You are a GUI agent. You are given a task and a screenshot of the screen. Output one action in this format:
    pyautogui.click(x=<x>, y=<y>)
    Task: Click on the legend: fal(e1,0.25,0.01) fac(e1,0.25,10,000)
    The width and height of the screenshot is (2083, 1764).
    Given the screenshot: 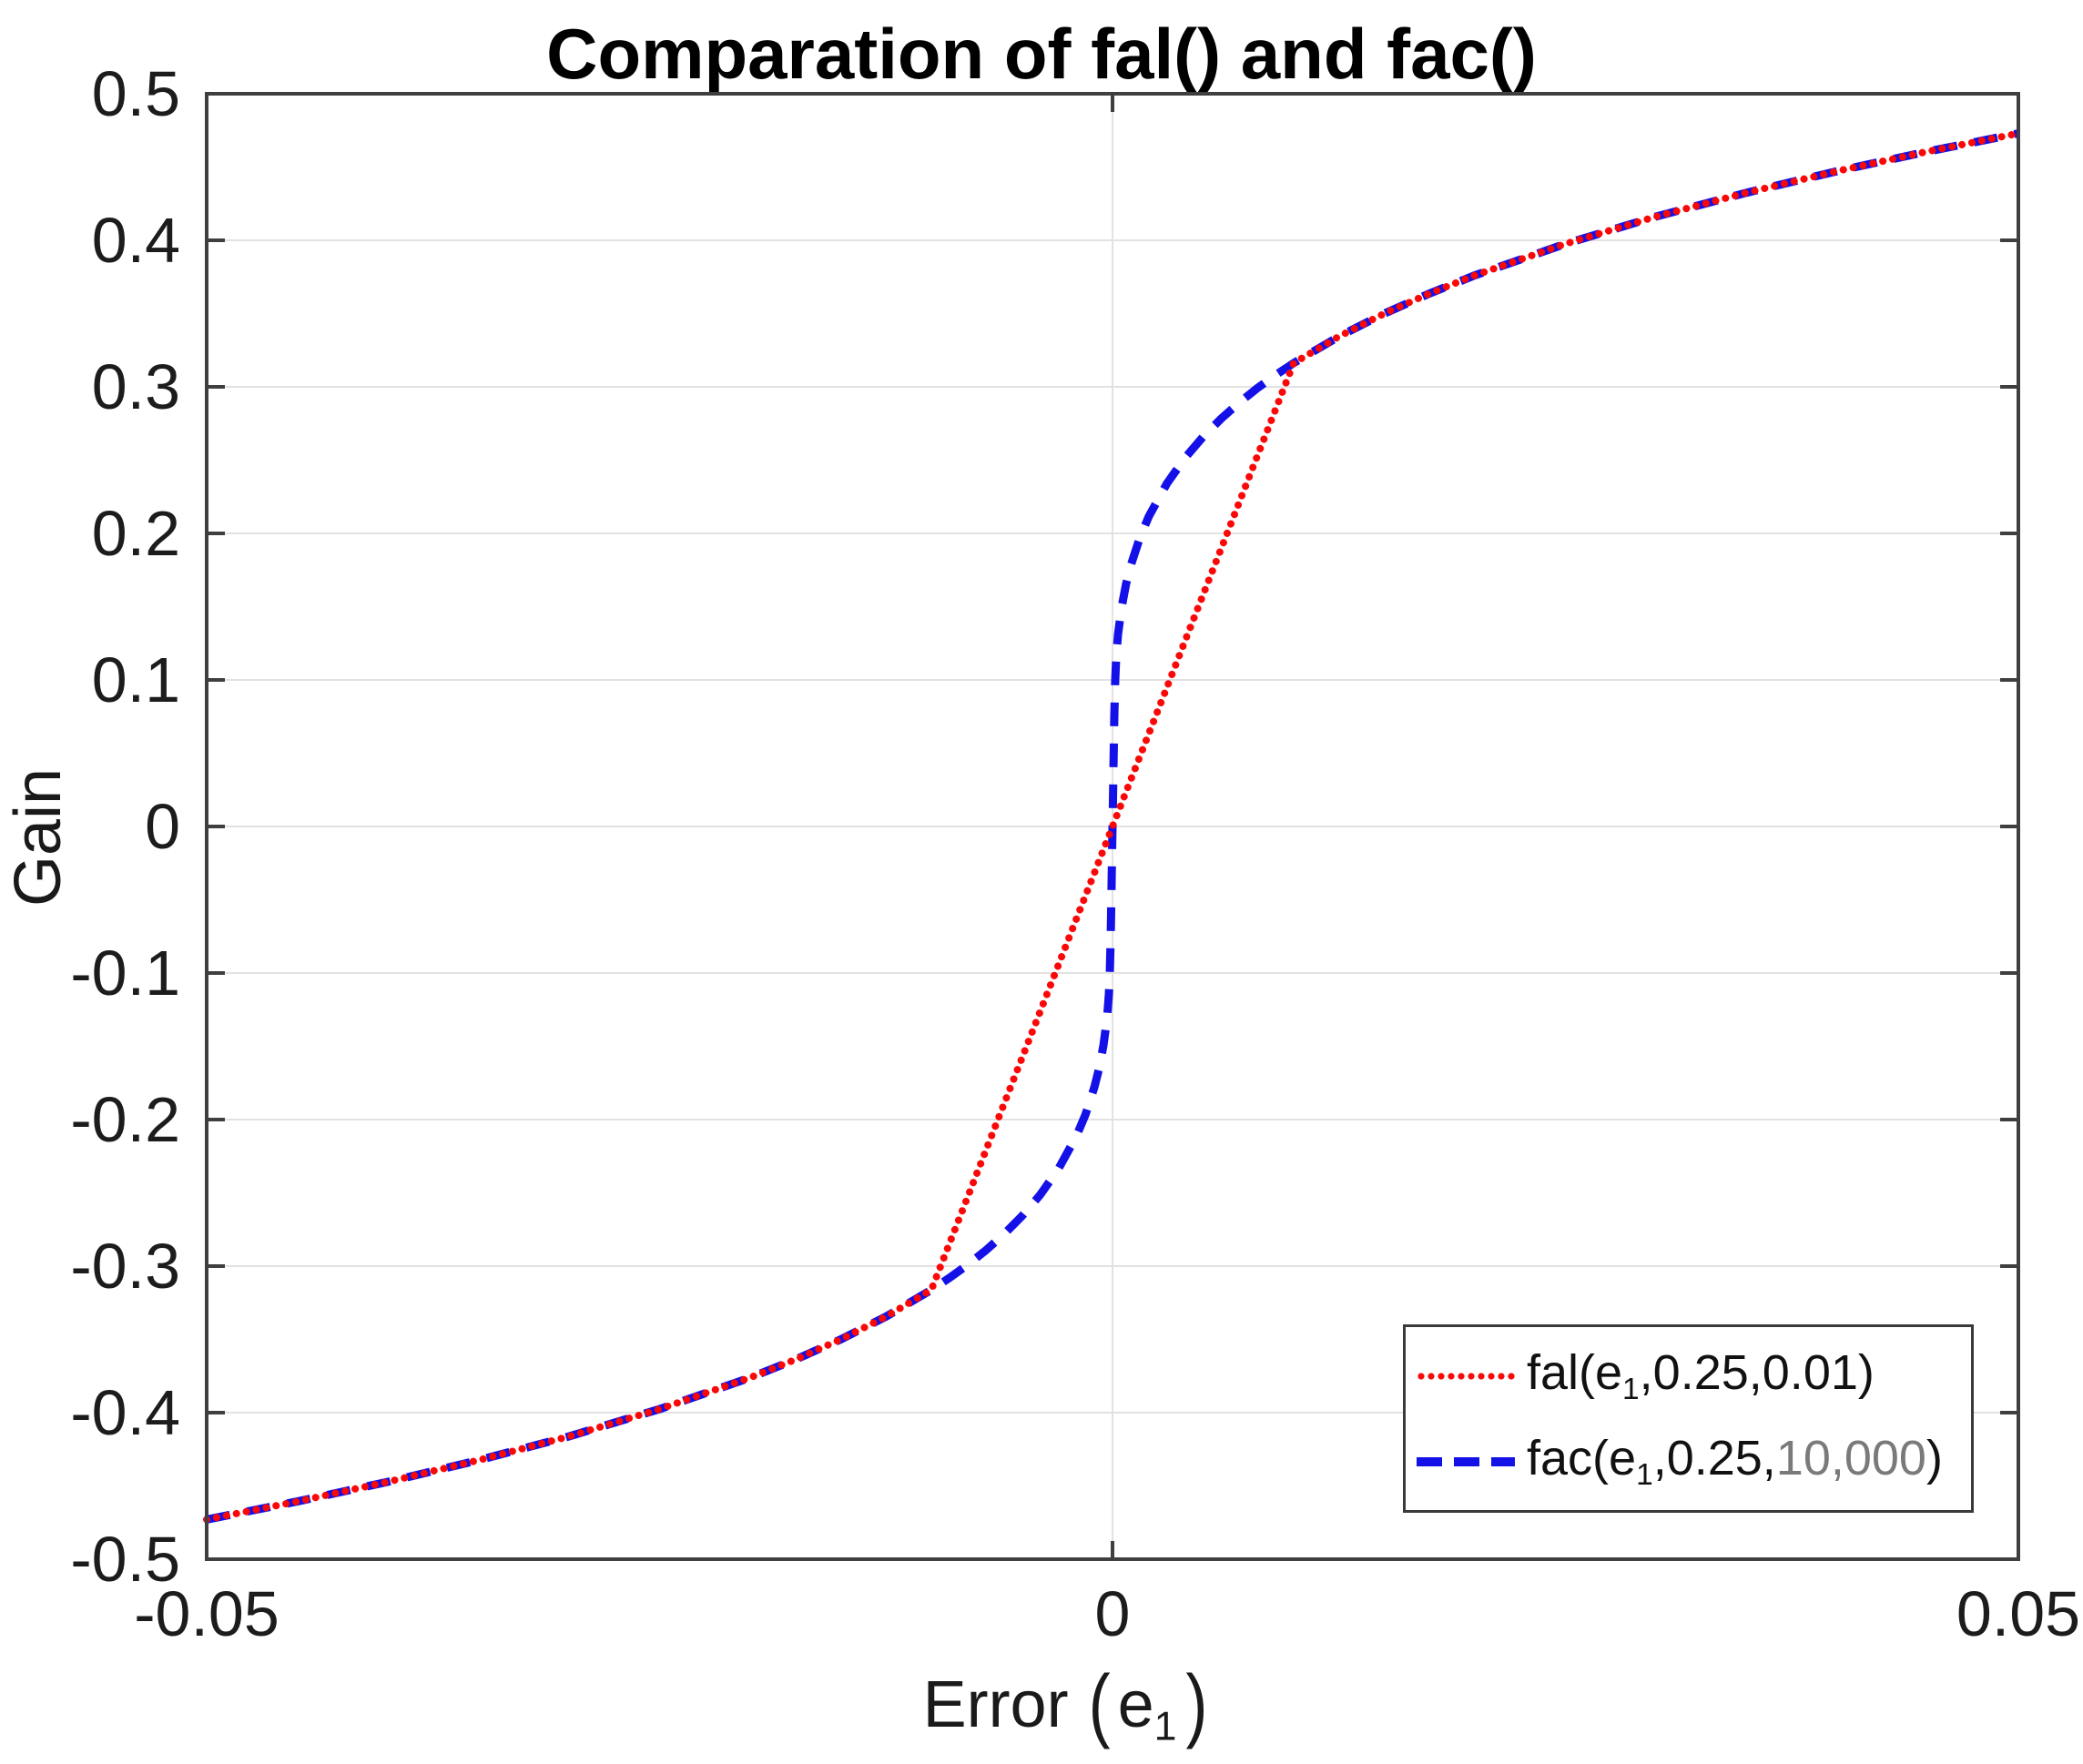 What is the action you would take?
    pyautogui.click(x=1688, y=1418)
    